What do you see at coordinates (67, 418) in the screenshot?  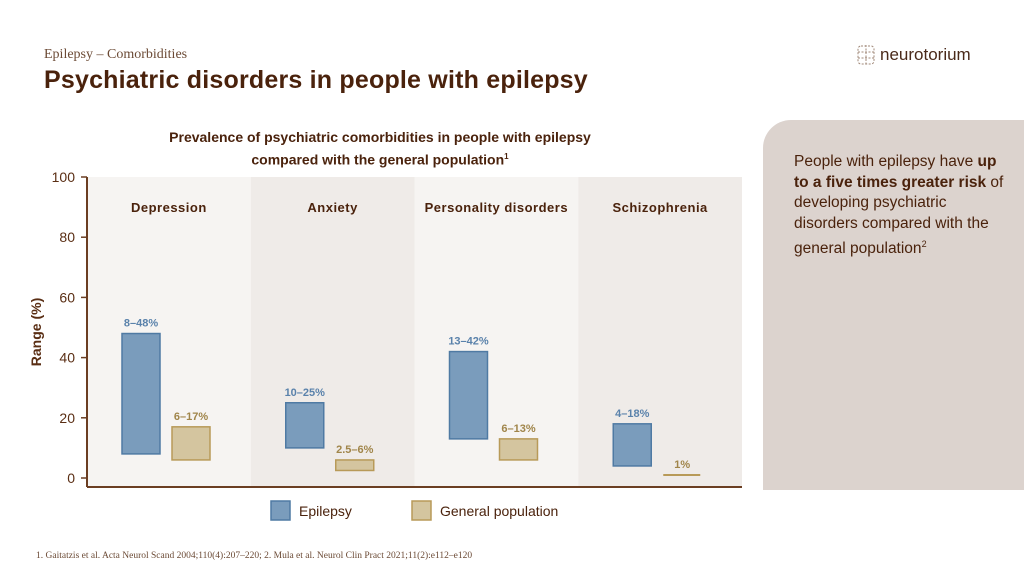 I see `y-tick-label: 20` at bounding box center [67, 418].